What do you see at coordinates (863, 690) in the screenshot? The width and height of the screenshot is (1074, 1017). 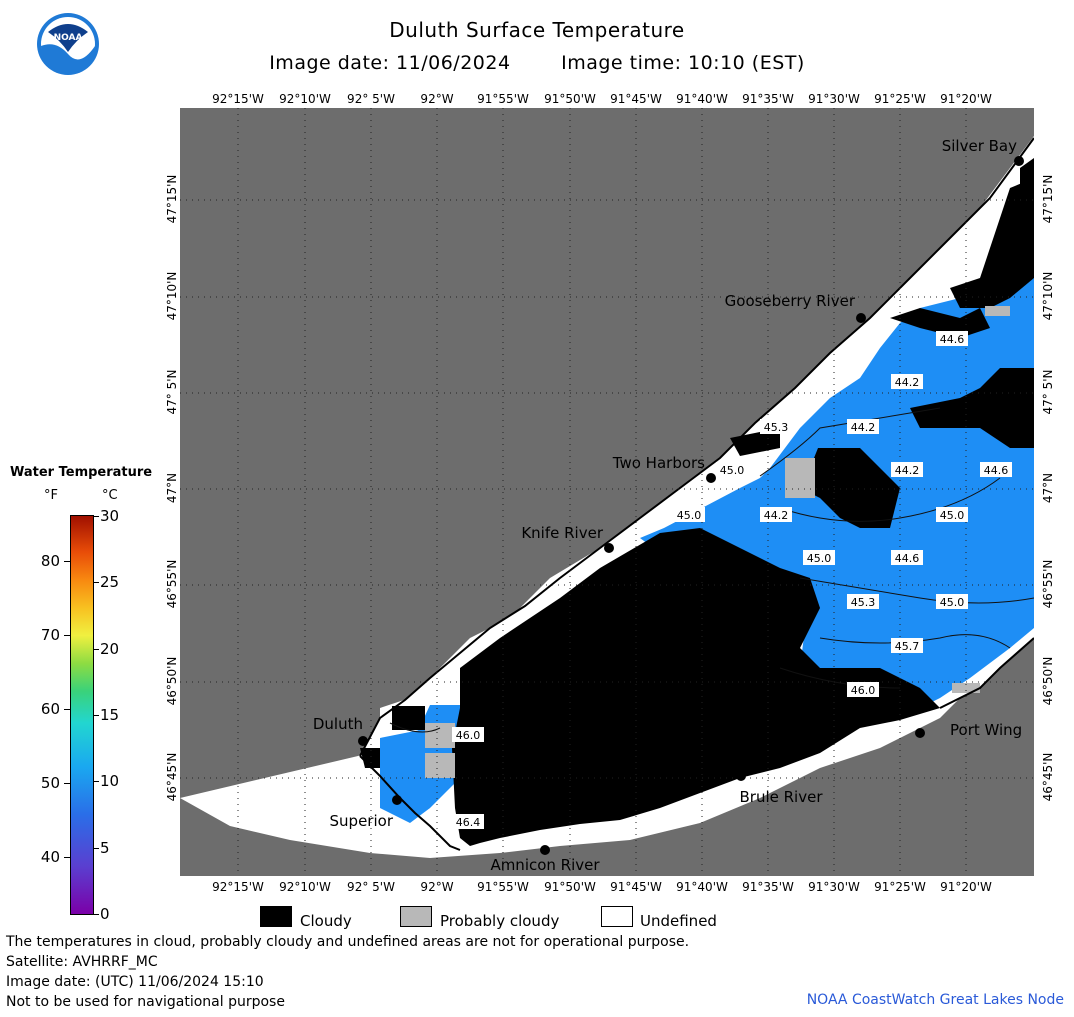 I see `svg-text: 46.0` at bounding box center [863, 690].